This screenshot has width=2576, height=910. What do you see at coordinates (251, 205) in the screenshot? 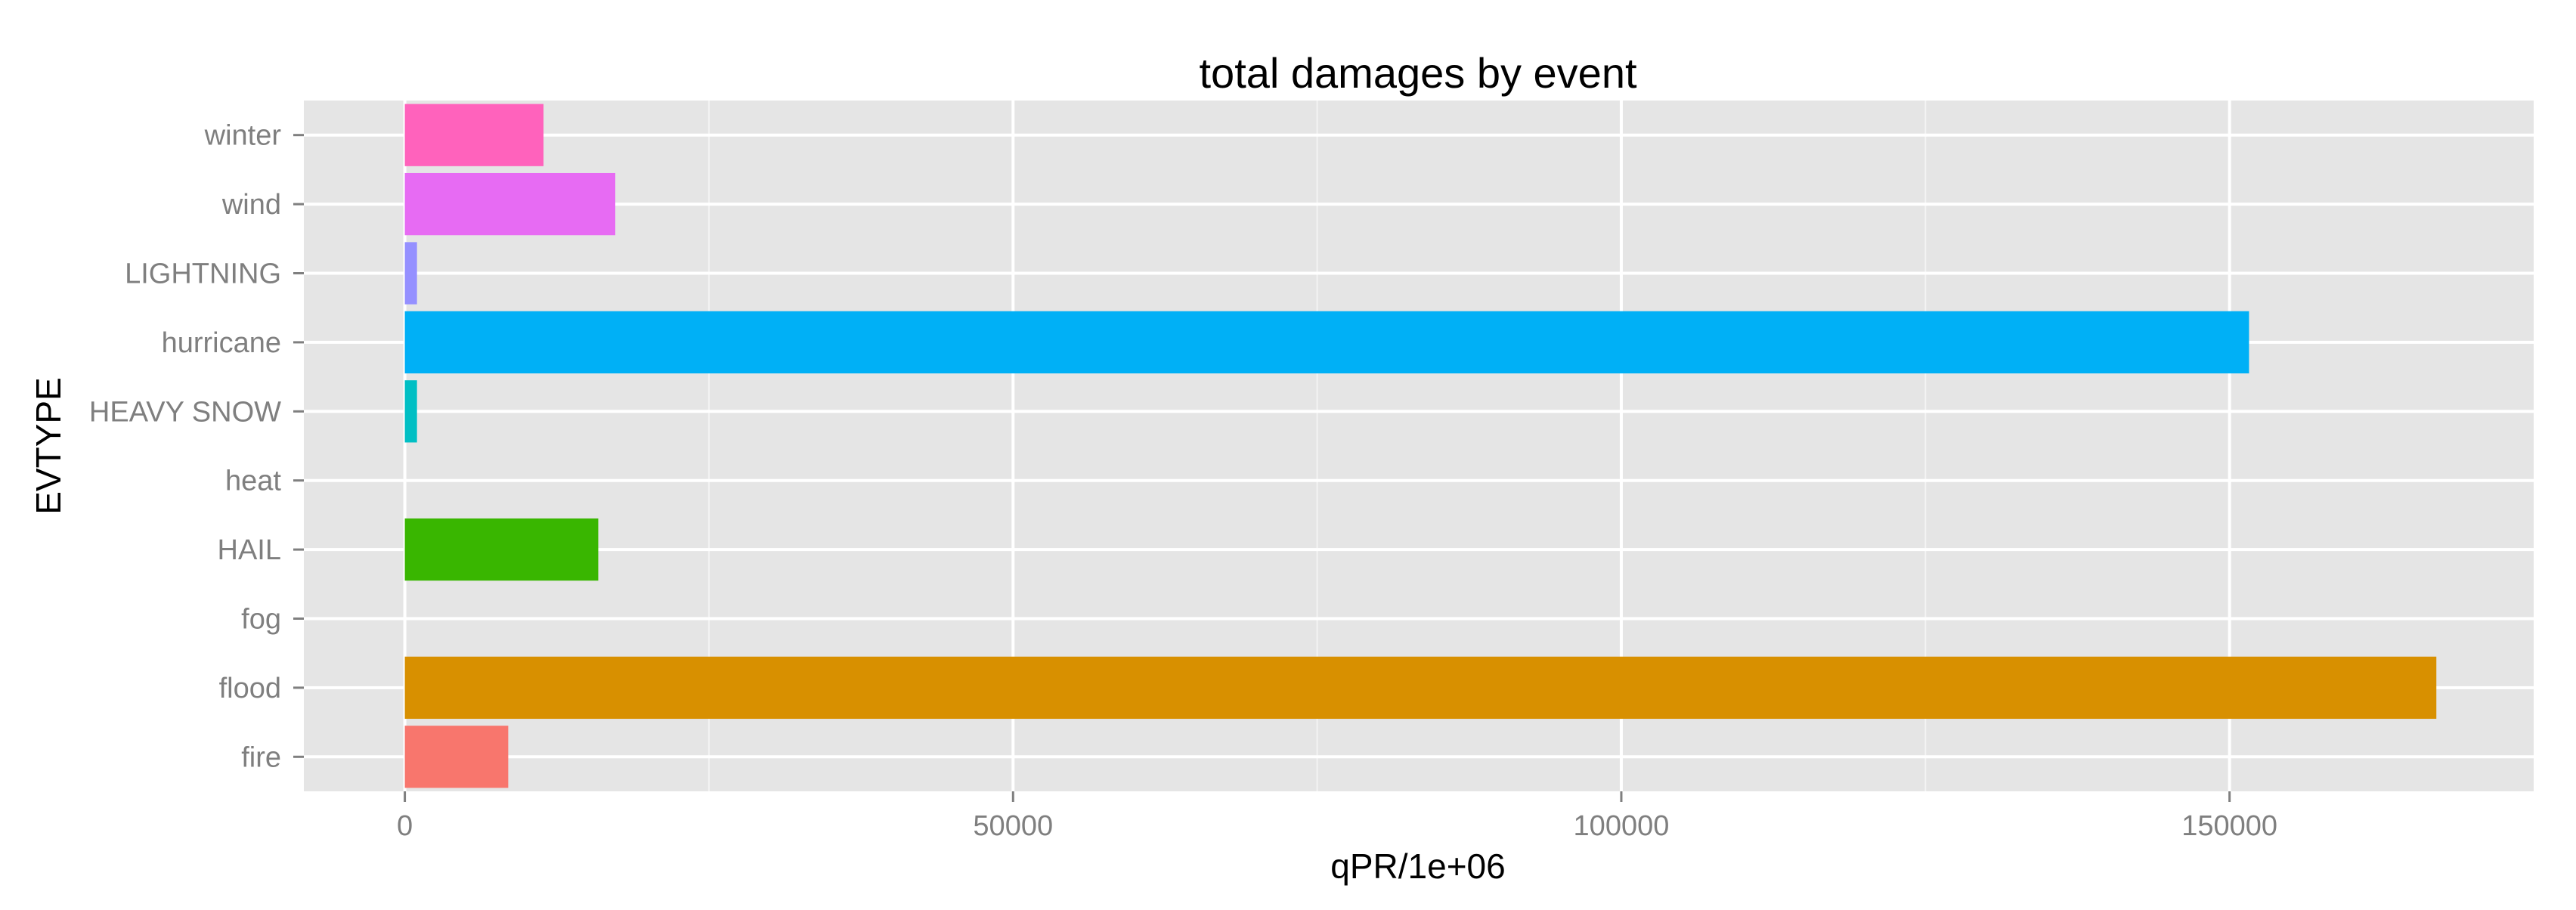
I see `y-tick-label: wind` at bounding box center [251, 205].